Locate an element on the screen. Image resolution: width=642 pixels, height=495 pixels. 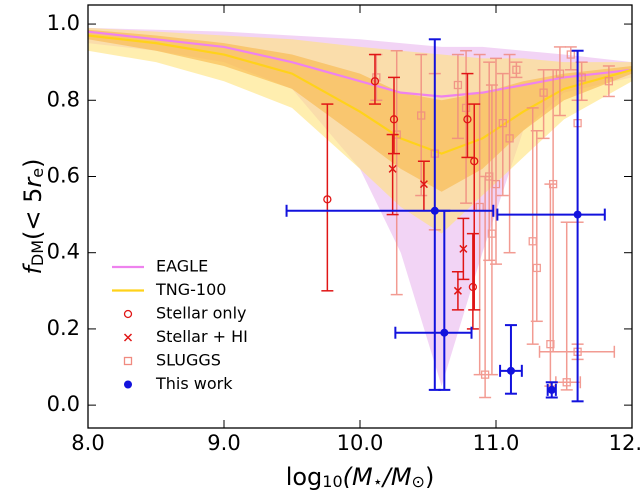
xlabel-part: ) is located at coordinates (429, 477).